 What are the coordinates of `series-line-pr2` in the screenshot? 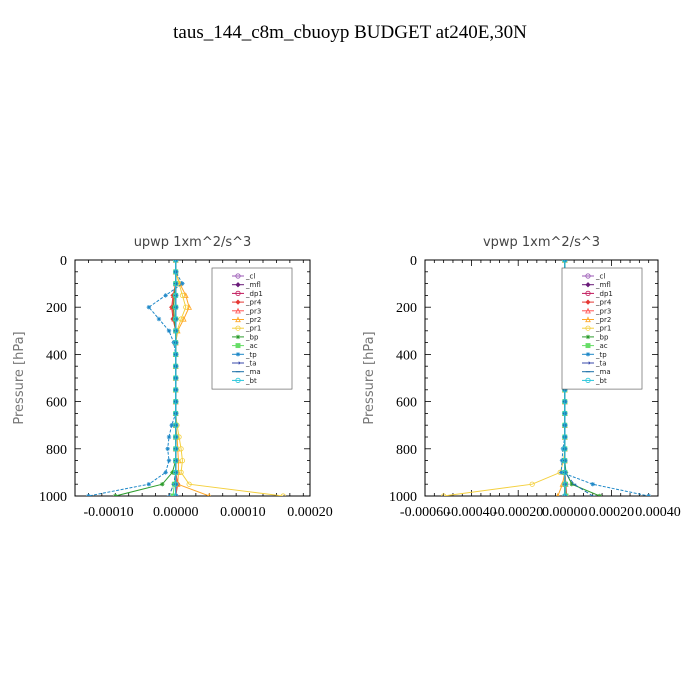 It's located at (192, 378).